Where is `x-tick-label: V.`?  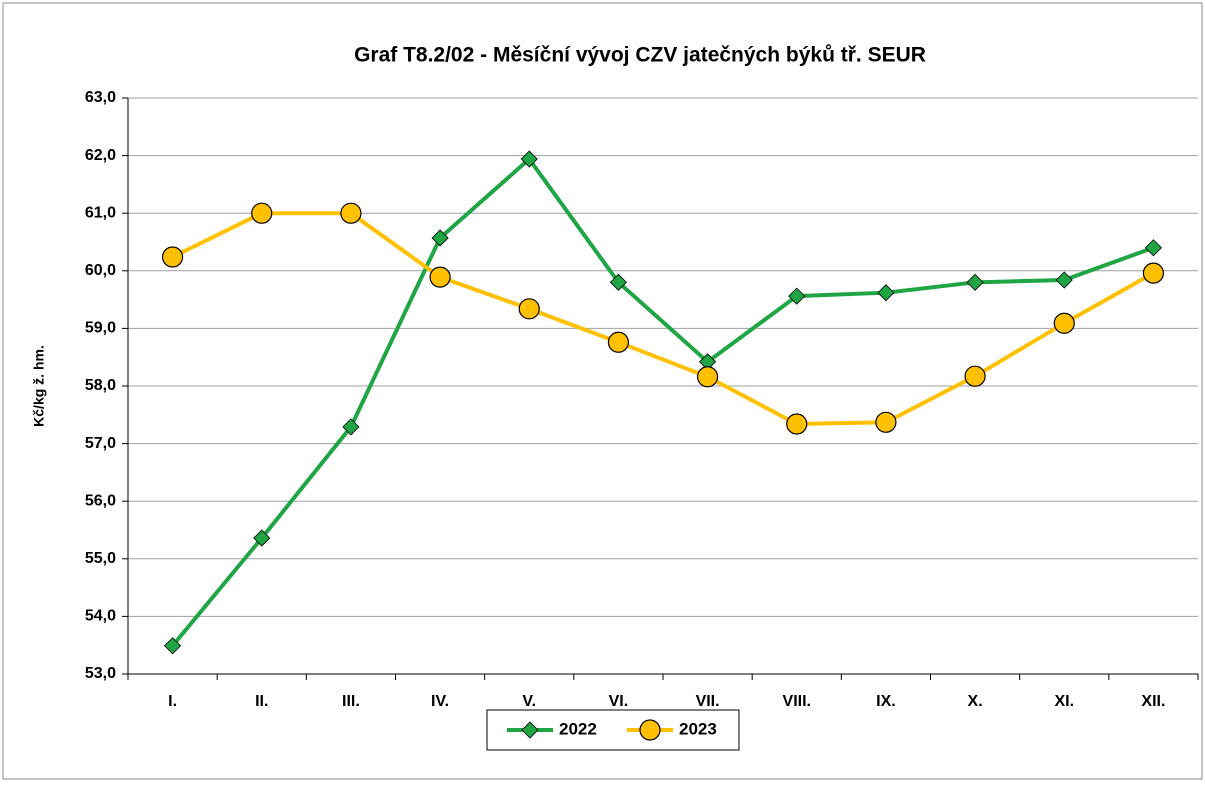 x-tick-label: V. is located at coordinates (529, 701).